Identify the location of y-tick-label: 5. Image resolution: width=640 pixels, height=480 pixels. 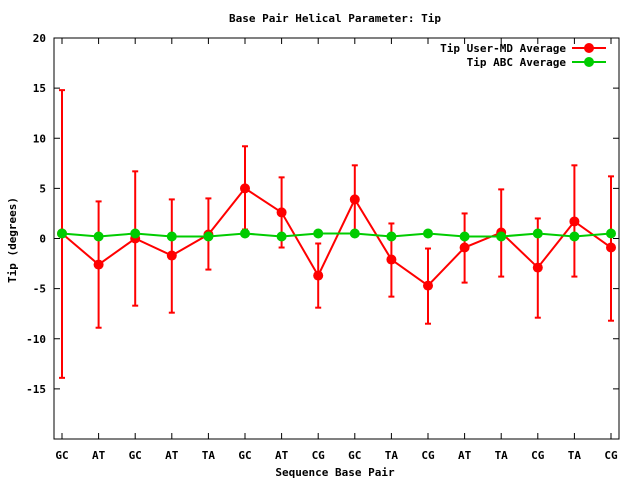
(42, 188).